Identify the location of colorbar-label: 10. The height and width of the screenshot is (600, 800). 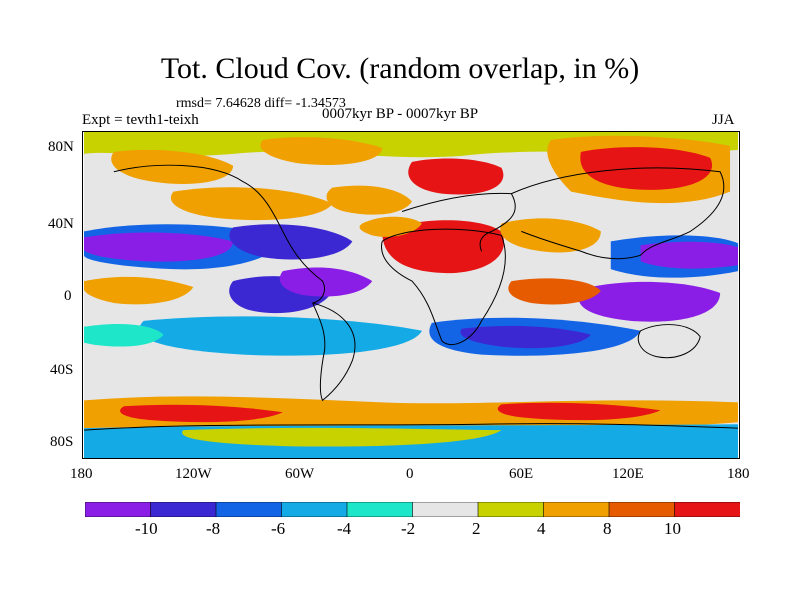
(672, 528).